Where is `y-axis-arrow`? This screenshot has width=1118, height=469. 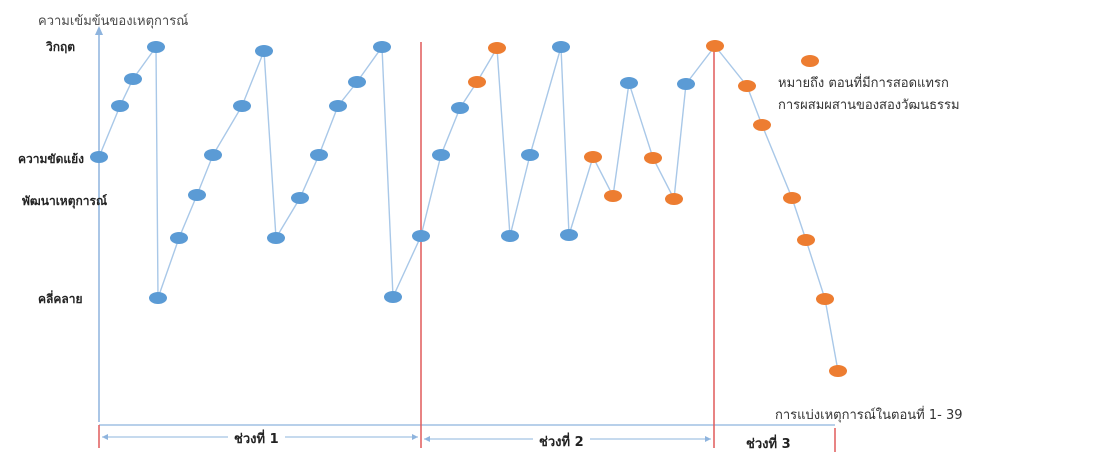 y-axis-arrow is located at coordinates (99, 30).